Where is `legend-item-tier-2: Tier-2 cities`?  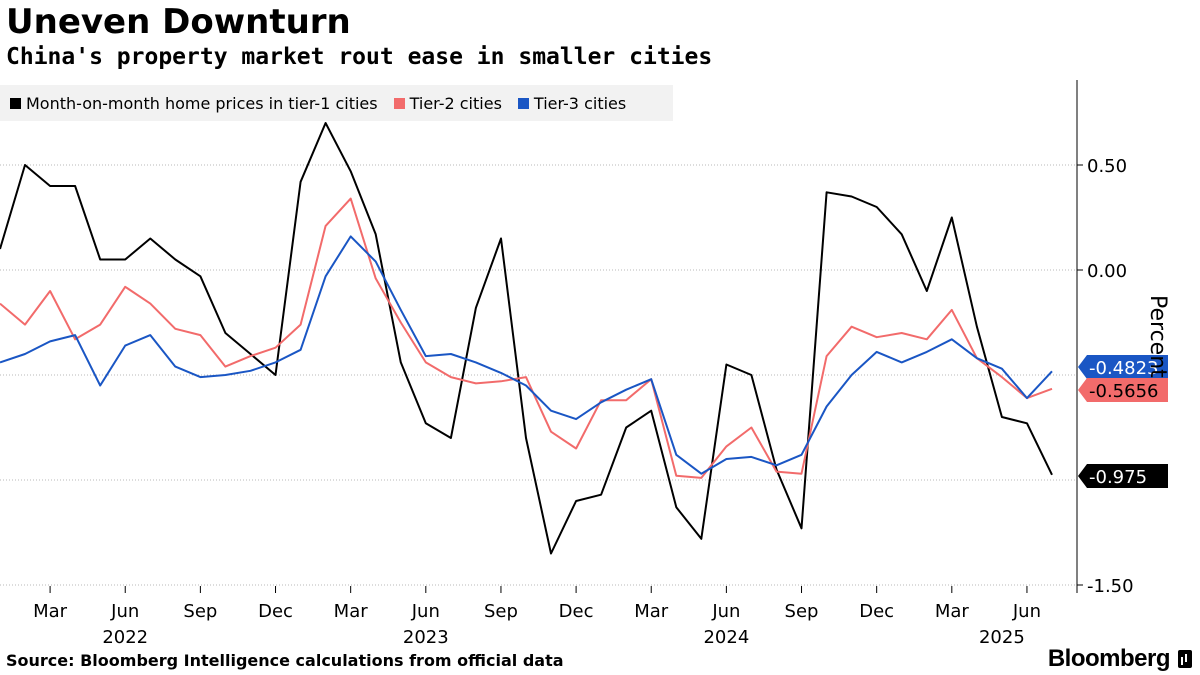 legend-item-tier-2: Tier-2 cities is located at coordinates (447, 103).